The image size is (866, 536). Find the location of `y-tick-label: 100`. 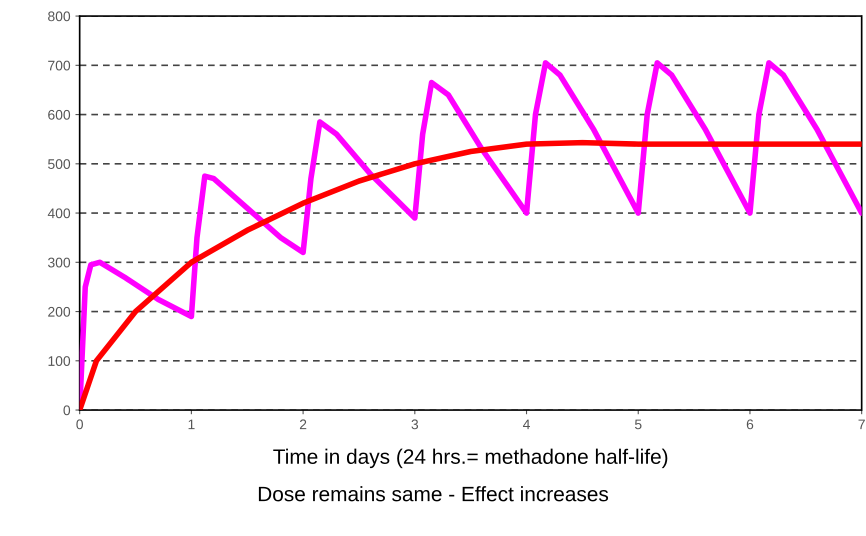

y-tick-label: 100 is located at coordinates (59, 361).